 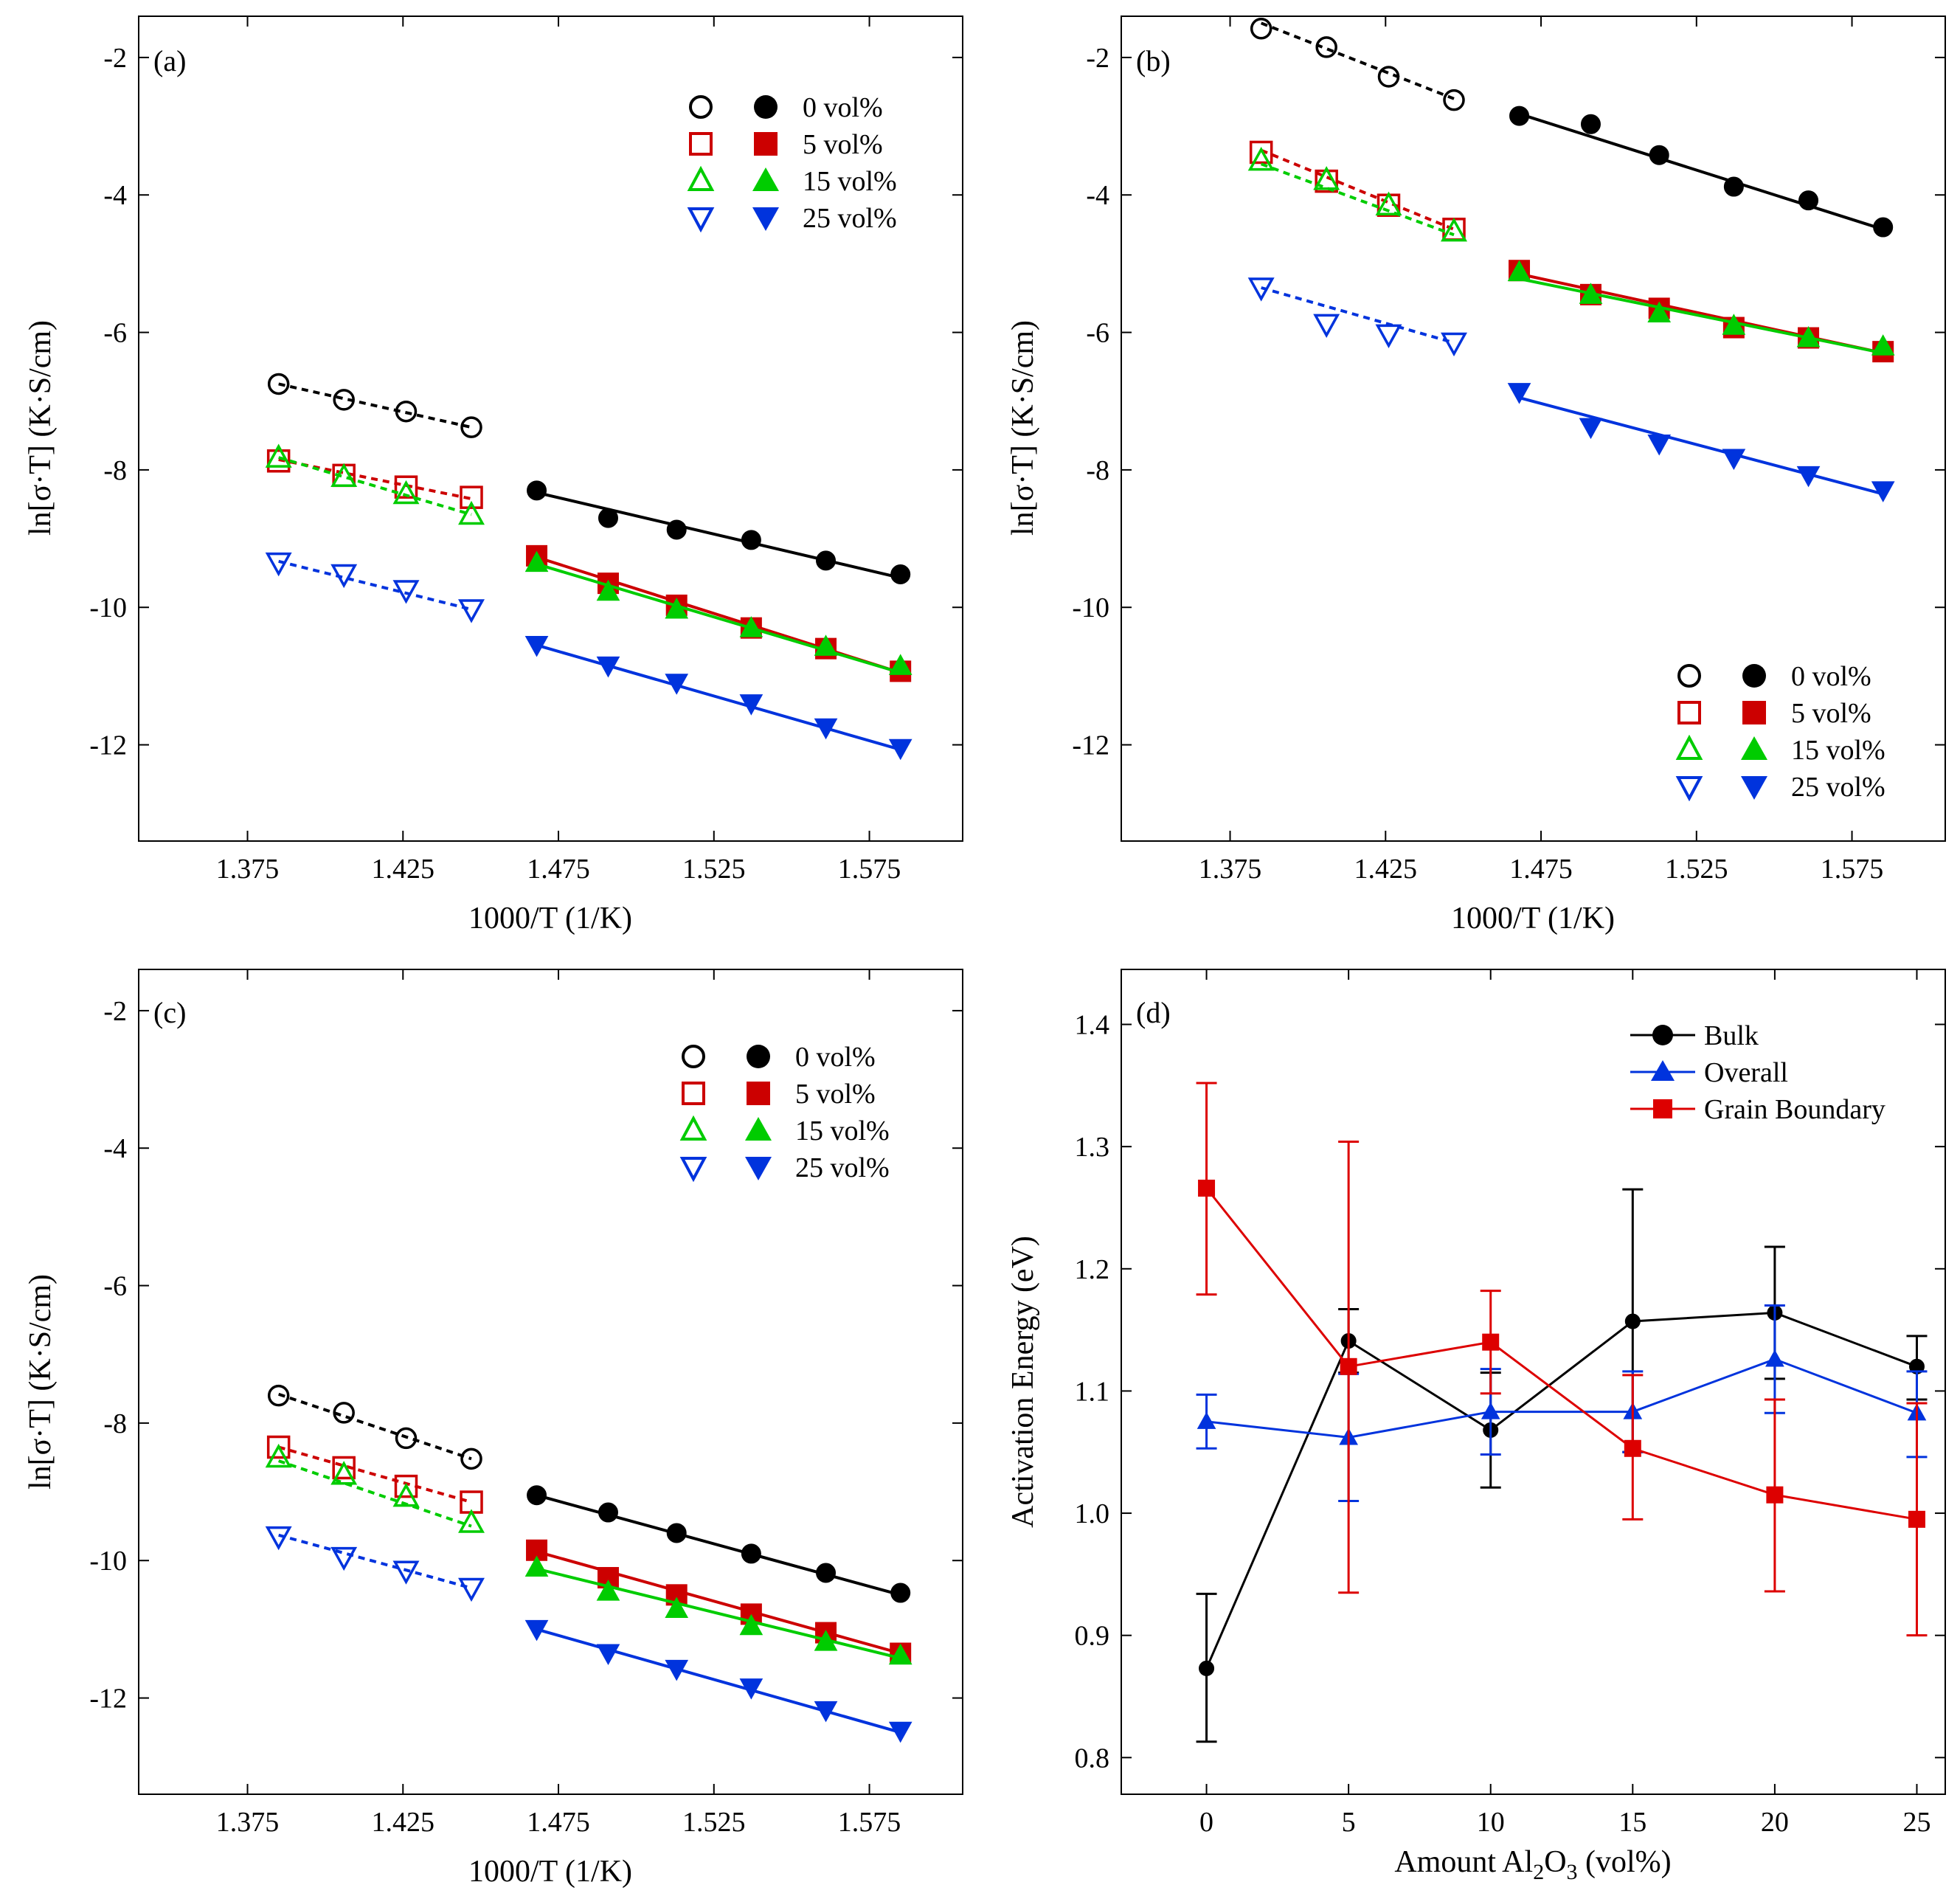 What do you see at coordinates (870, 869) in the screenshot?
I see `x-tick-label: 1.575` at bounding box center [870, 869].